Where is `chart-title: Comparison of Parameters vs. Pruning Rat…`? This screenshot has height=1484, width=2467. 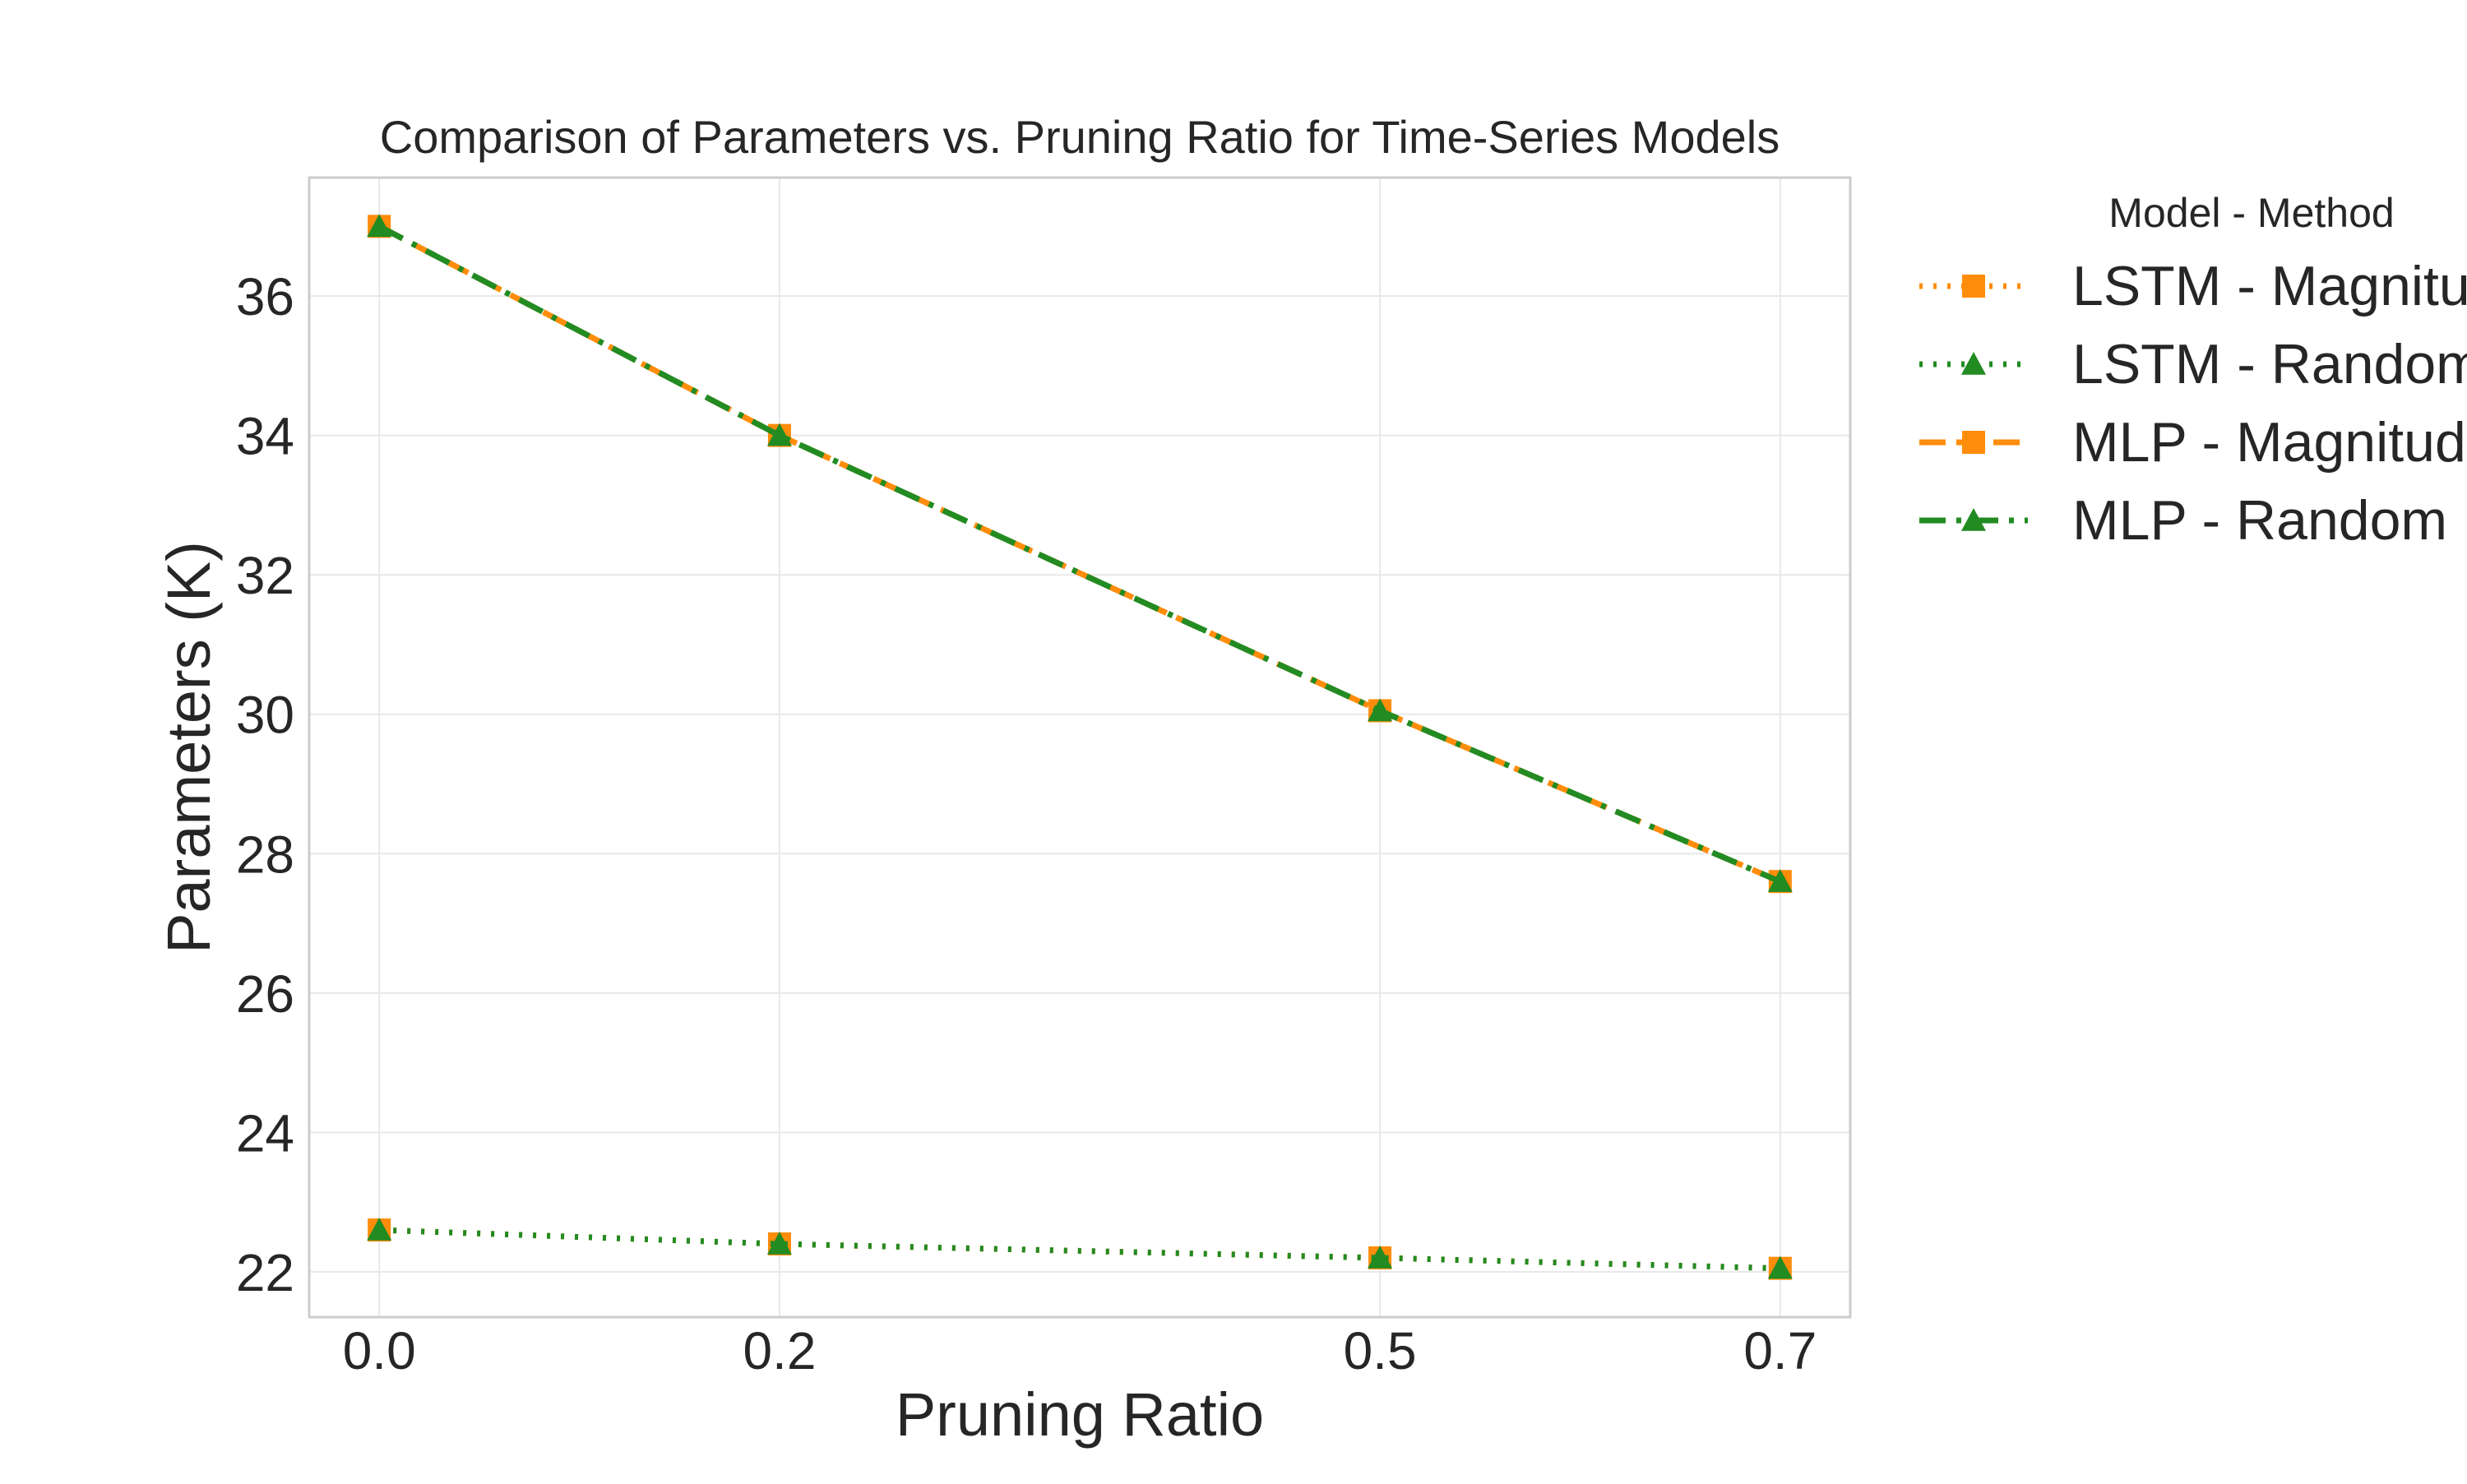
chart-title: Comparison of Parameters vs. Pruning Rat… is located at coordinates (1080, 137).